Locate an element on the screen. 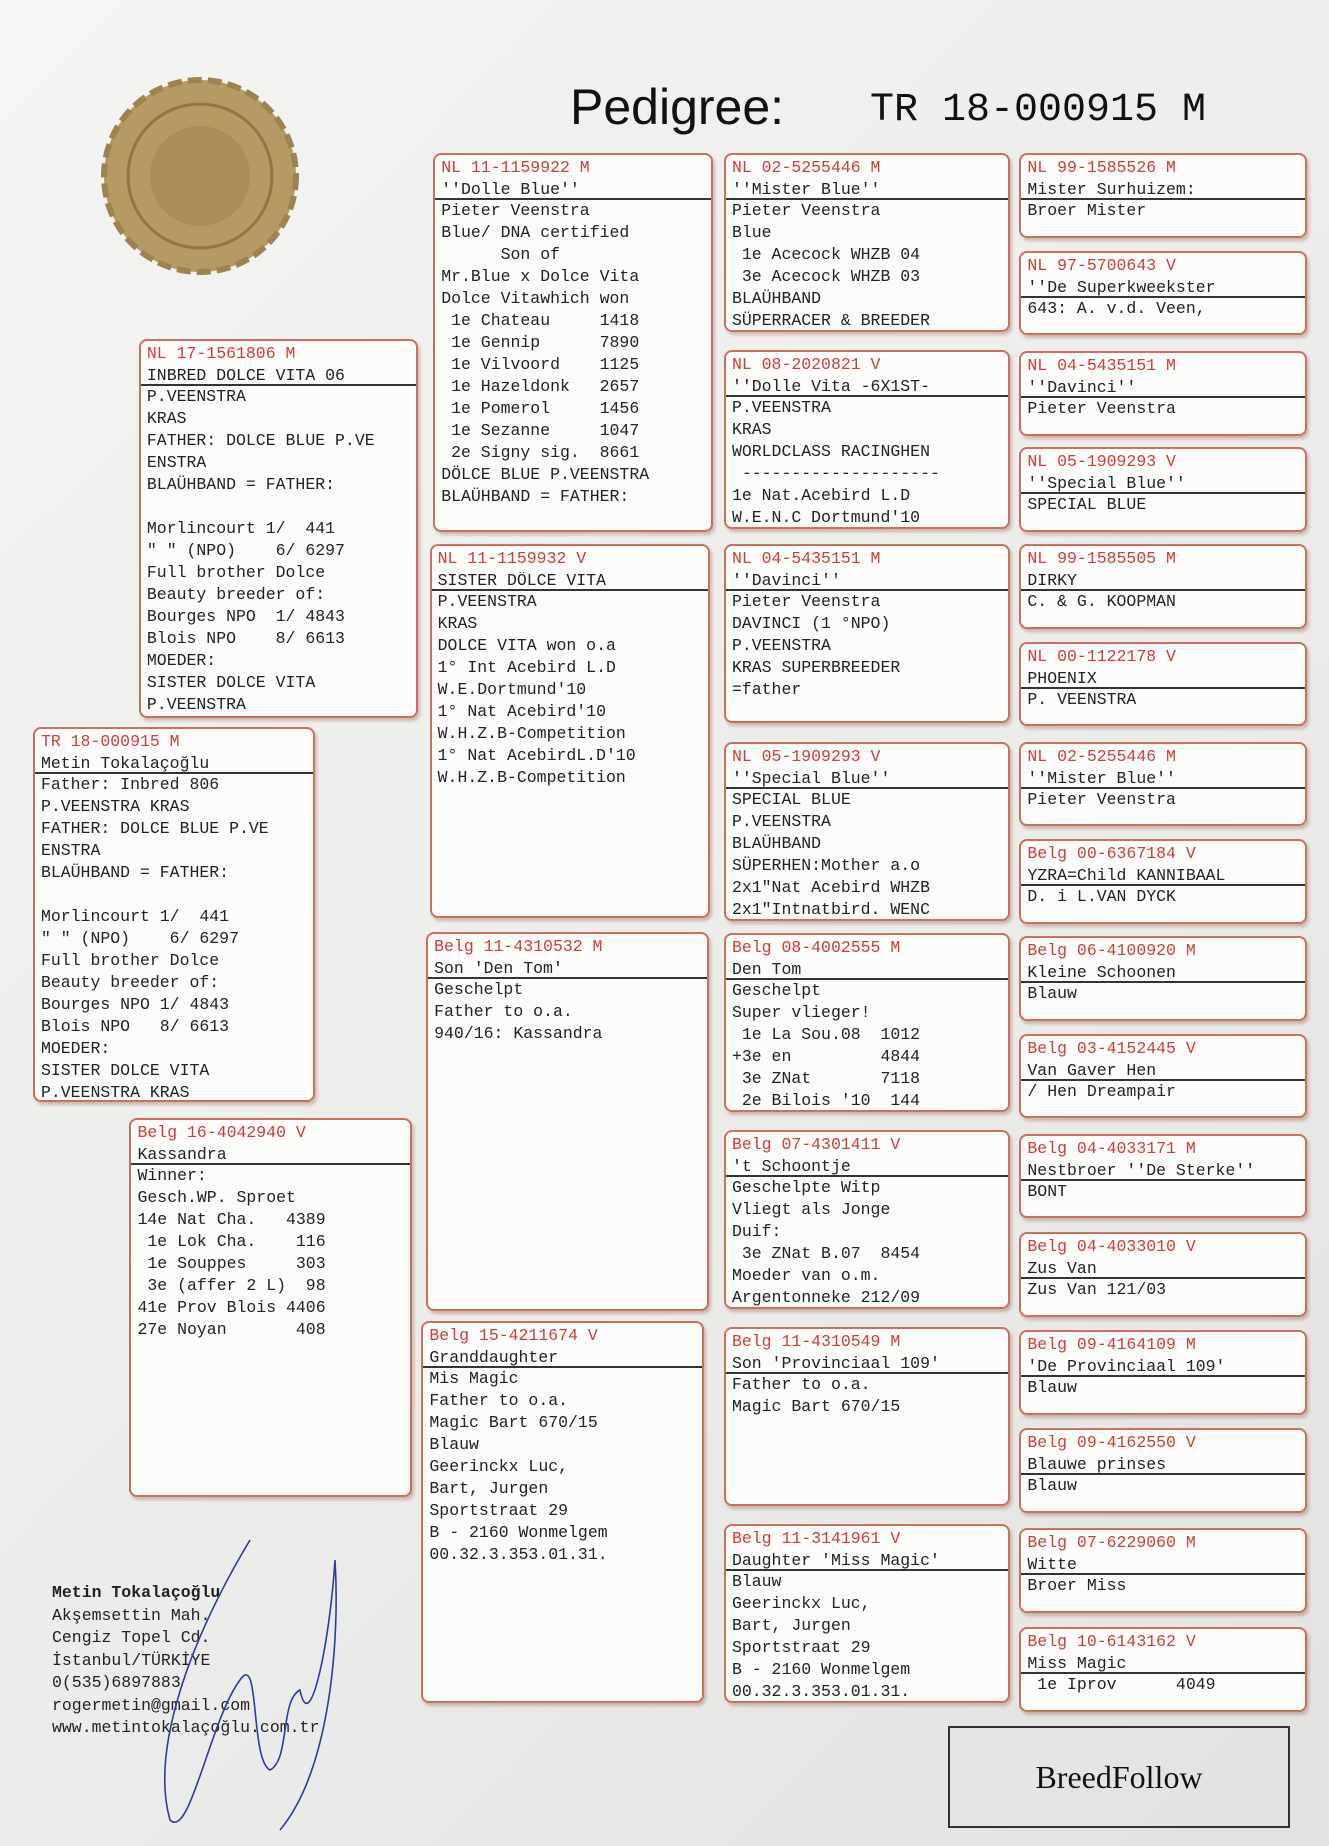 The image size is (1329, 1846). box-line: Broer Mister is located at coordinates (1087, 211).